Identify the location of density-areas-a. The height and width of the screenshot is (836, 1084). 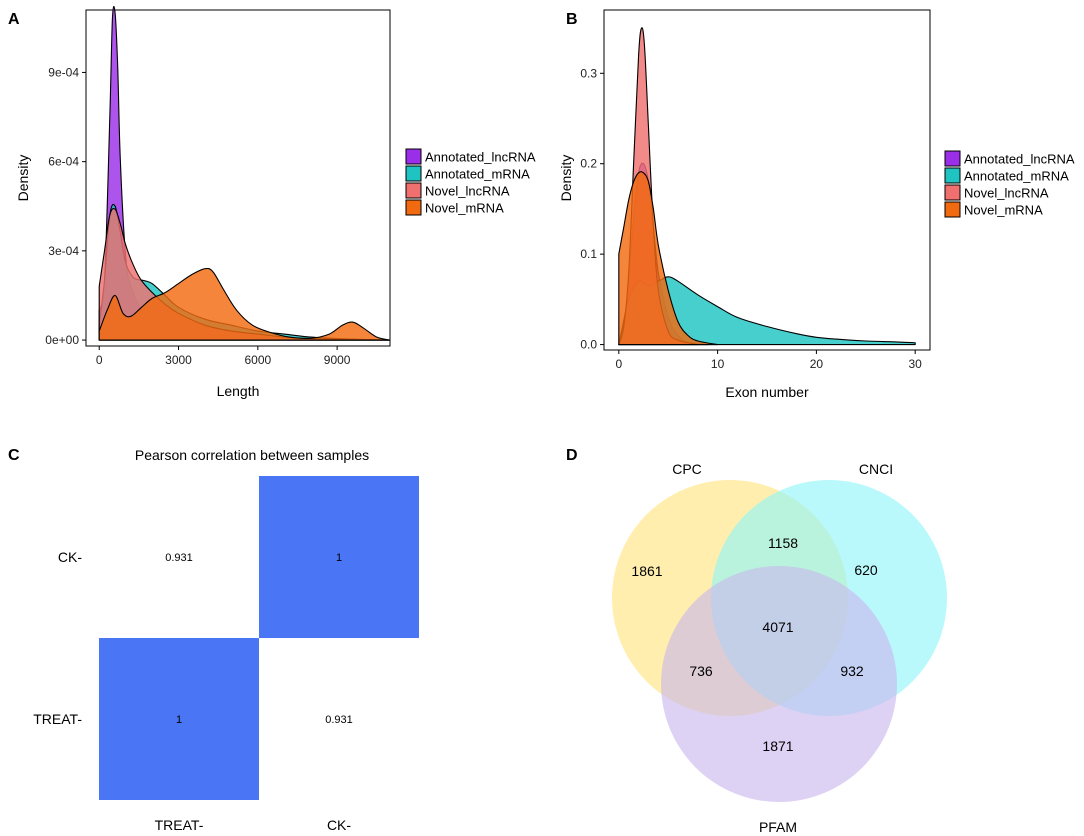
(244, 173).